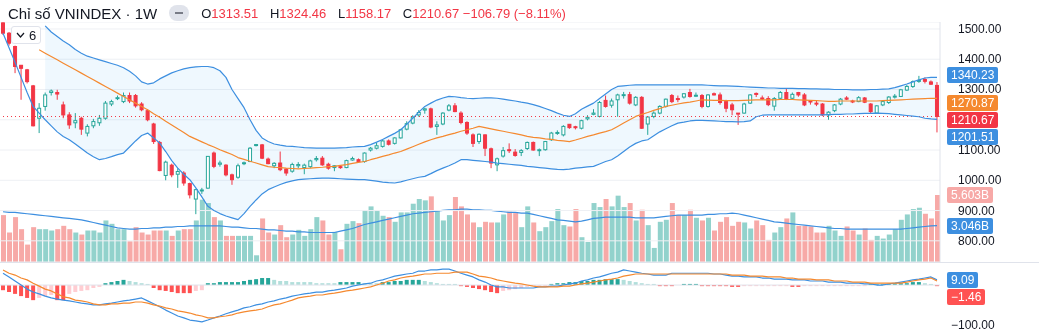  Describe the element at coordinates (966, 296) in the screenshot. I see `text: −1.46` at that location.